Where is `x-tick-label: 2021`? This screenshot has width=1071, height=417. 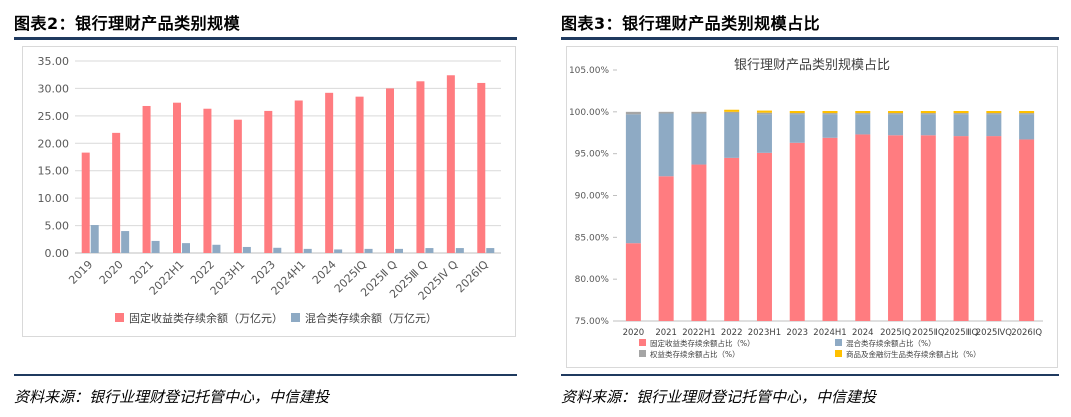
x-tick-label: 2021 is located at coordinates (666, 333).